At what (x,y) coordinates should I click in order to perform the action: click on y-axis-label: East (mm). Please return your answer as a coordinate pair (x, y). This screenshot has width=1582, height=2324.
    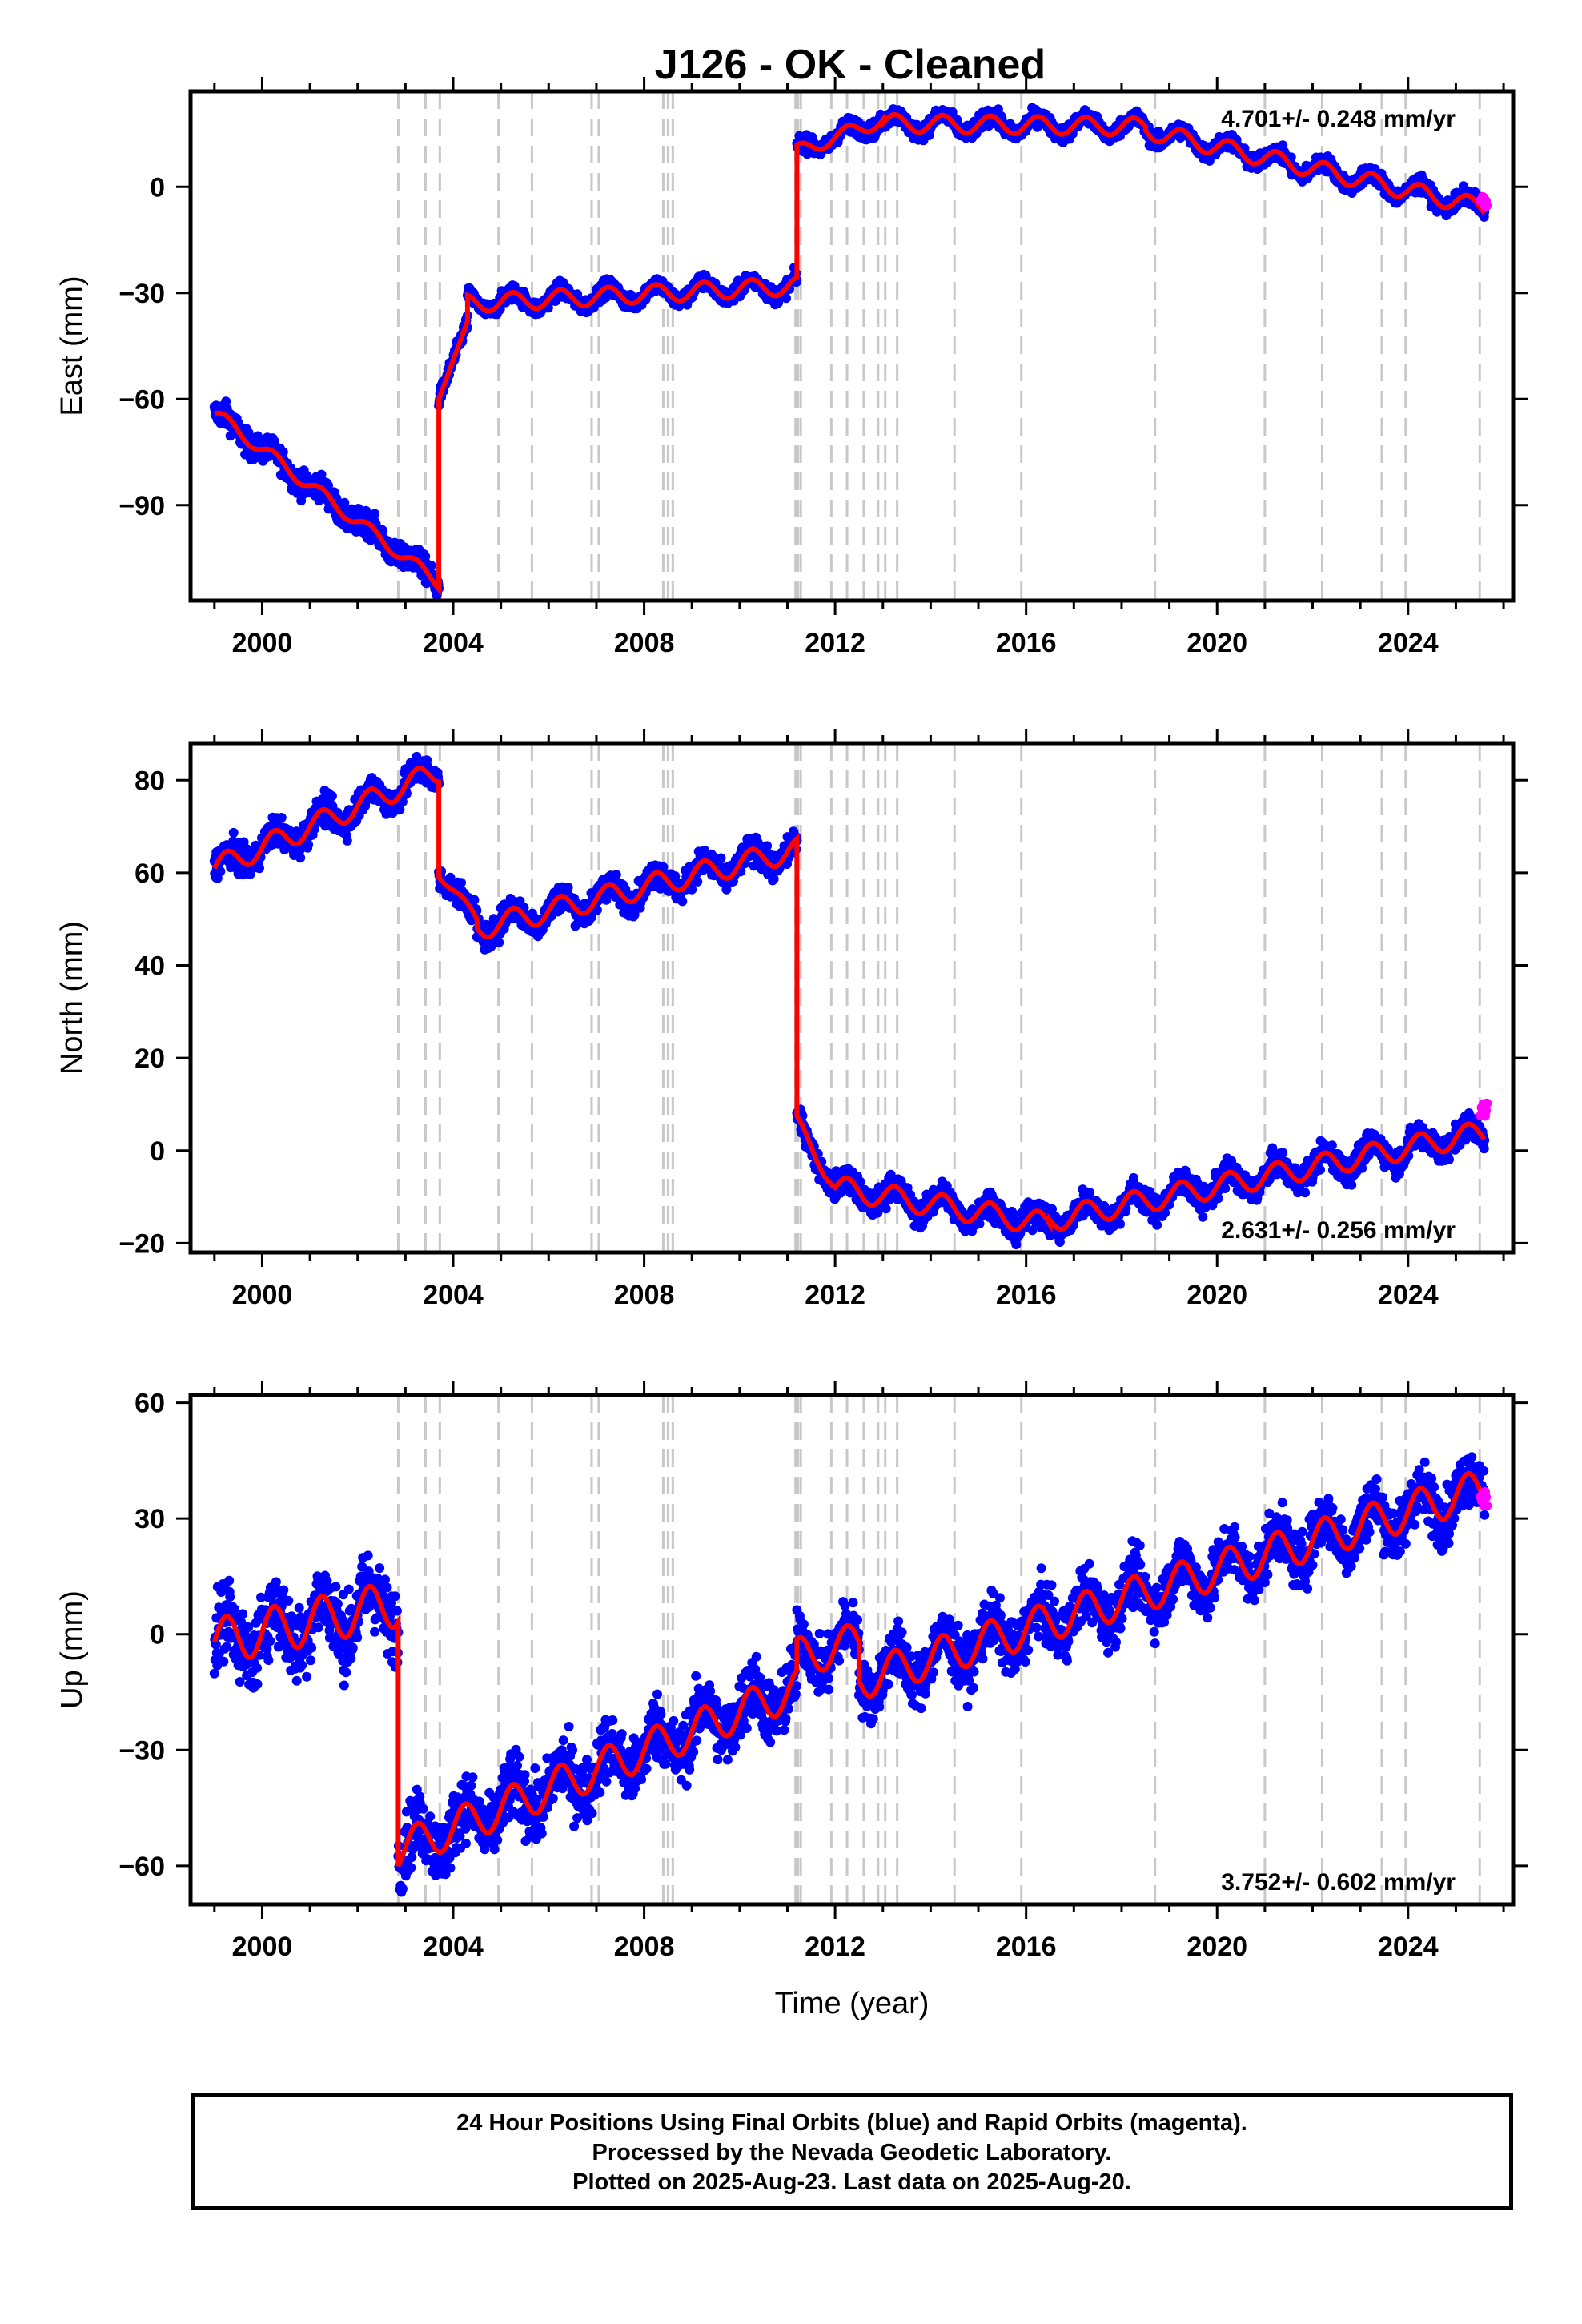
    Looking at the image, I should click on (72, 345).